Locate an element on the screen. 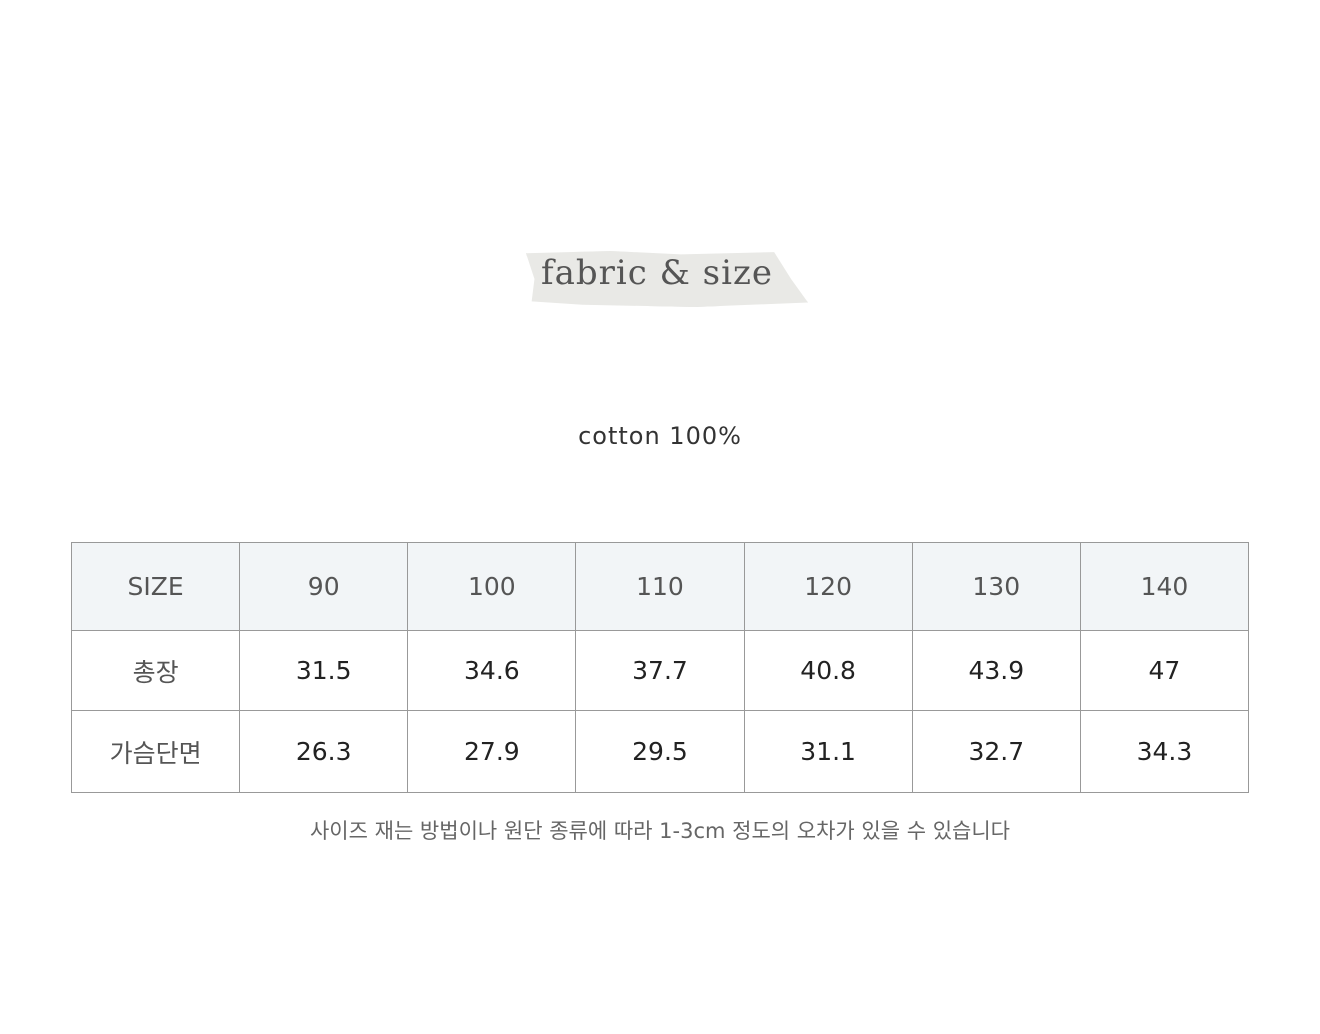  table-cell: 32.7 is located at coordinates (996, 751).